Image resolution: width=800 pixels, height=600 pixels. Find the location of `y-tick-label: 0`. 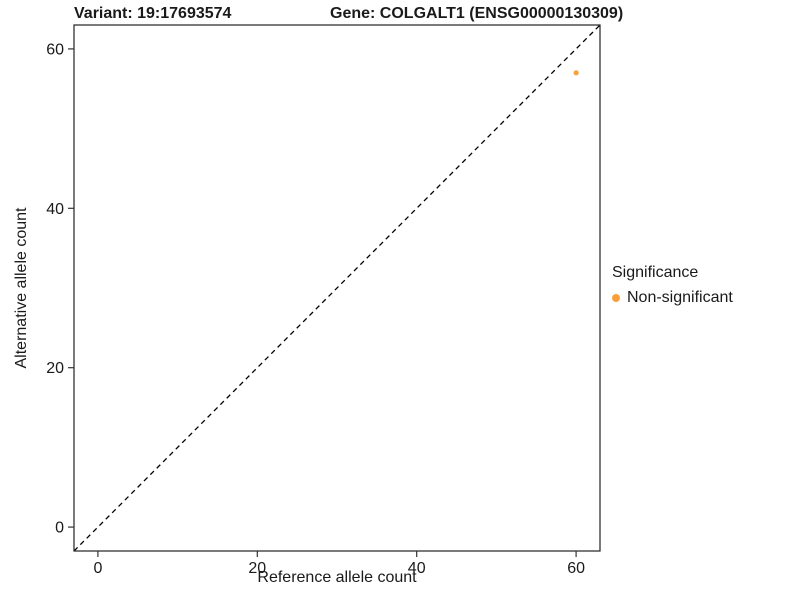

y-tick-label: 0 is located at coordinates (59, 528).